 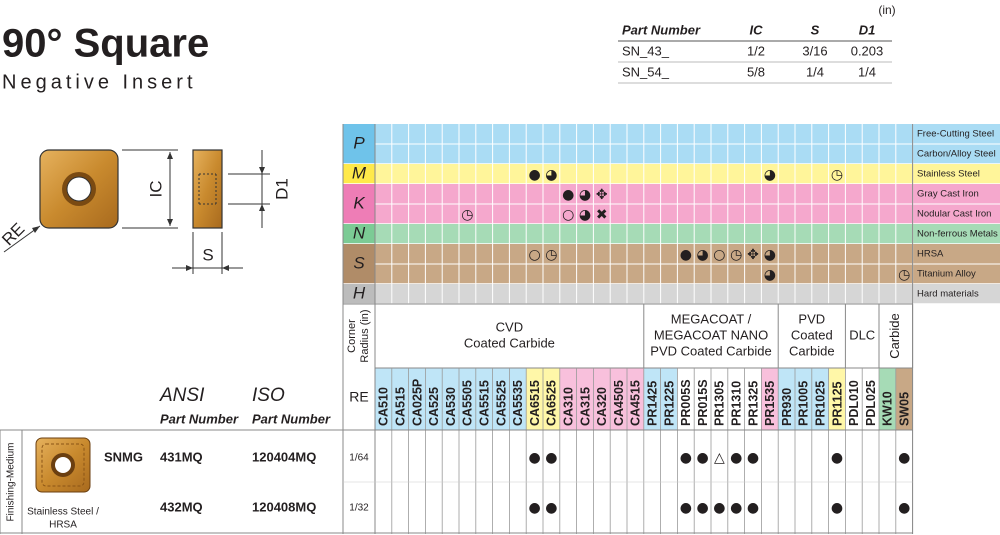 I want to click on grade-name: PR005S, so click(x=686, y=402).